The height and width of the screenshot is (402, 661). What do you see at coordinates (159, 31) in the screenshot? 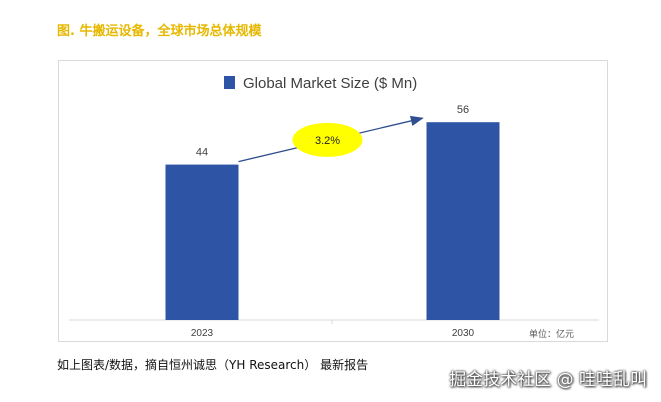
I see `figure-title: 图. 牛搬运设备，全球市场总体规模` at bounding box center [159, 31].